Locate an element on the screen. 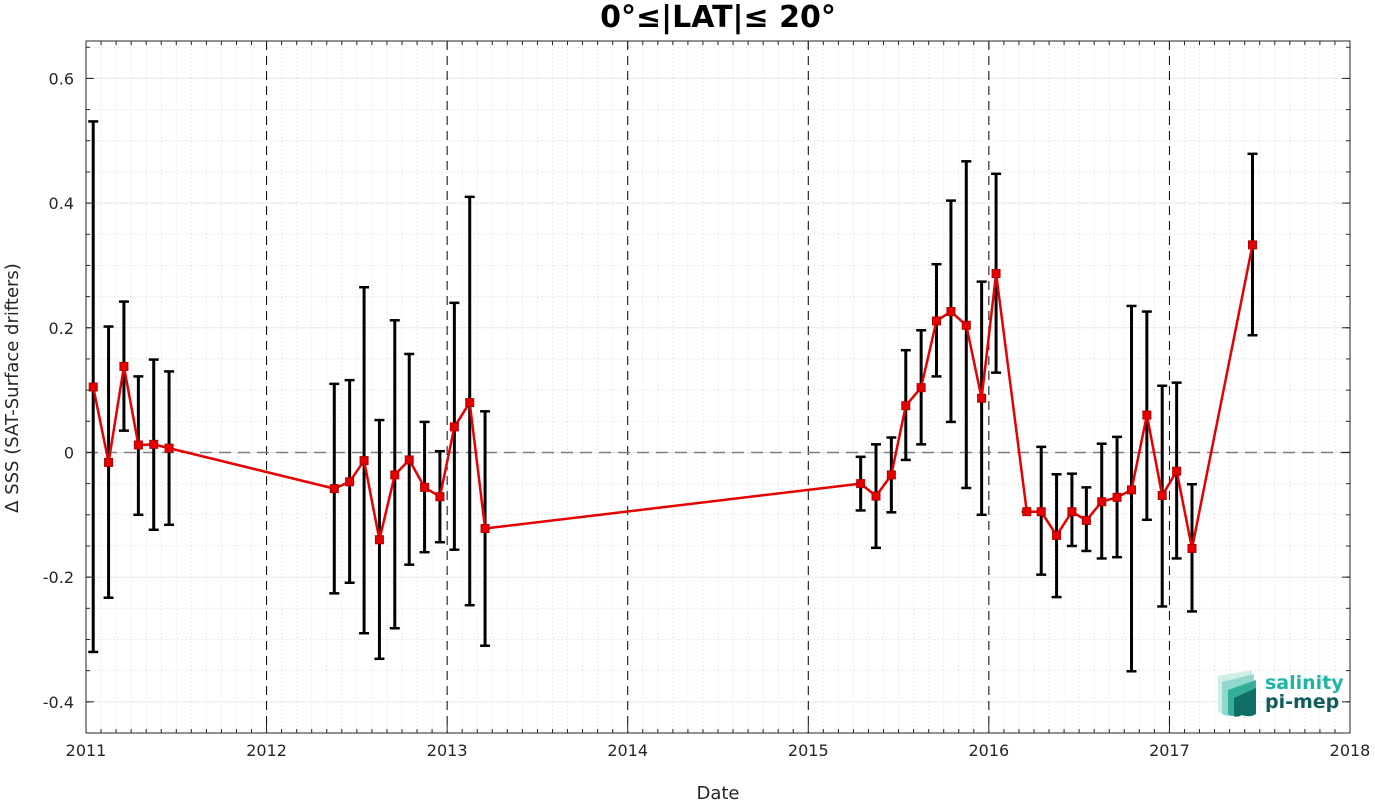  y-tick-label: -0.4 is located at coordinates (58, 702).